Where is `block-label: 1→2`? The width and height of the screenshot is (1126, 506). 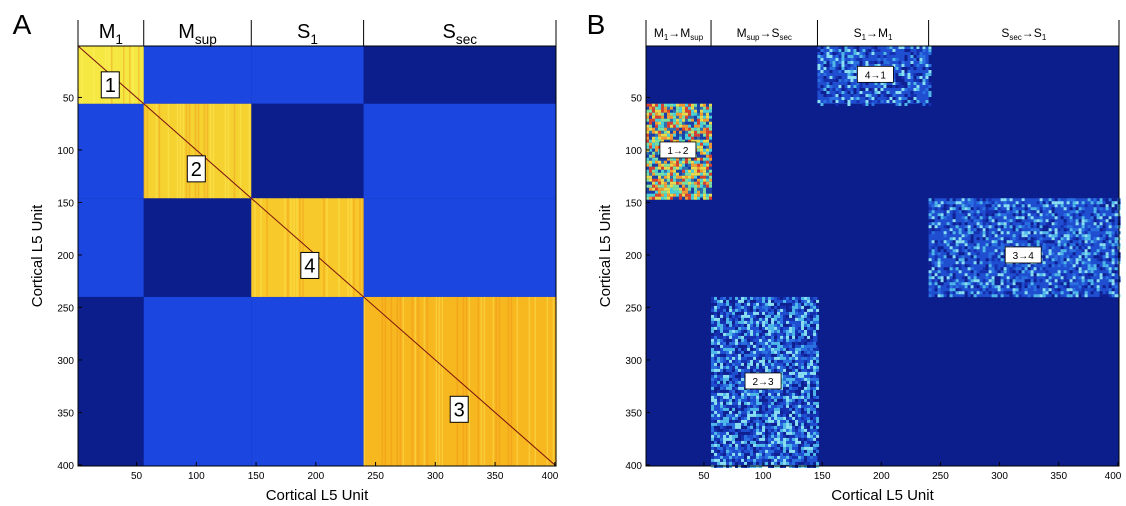 block-label: 1→2 is located at coordinates (678, 151).